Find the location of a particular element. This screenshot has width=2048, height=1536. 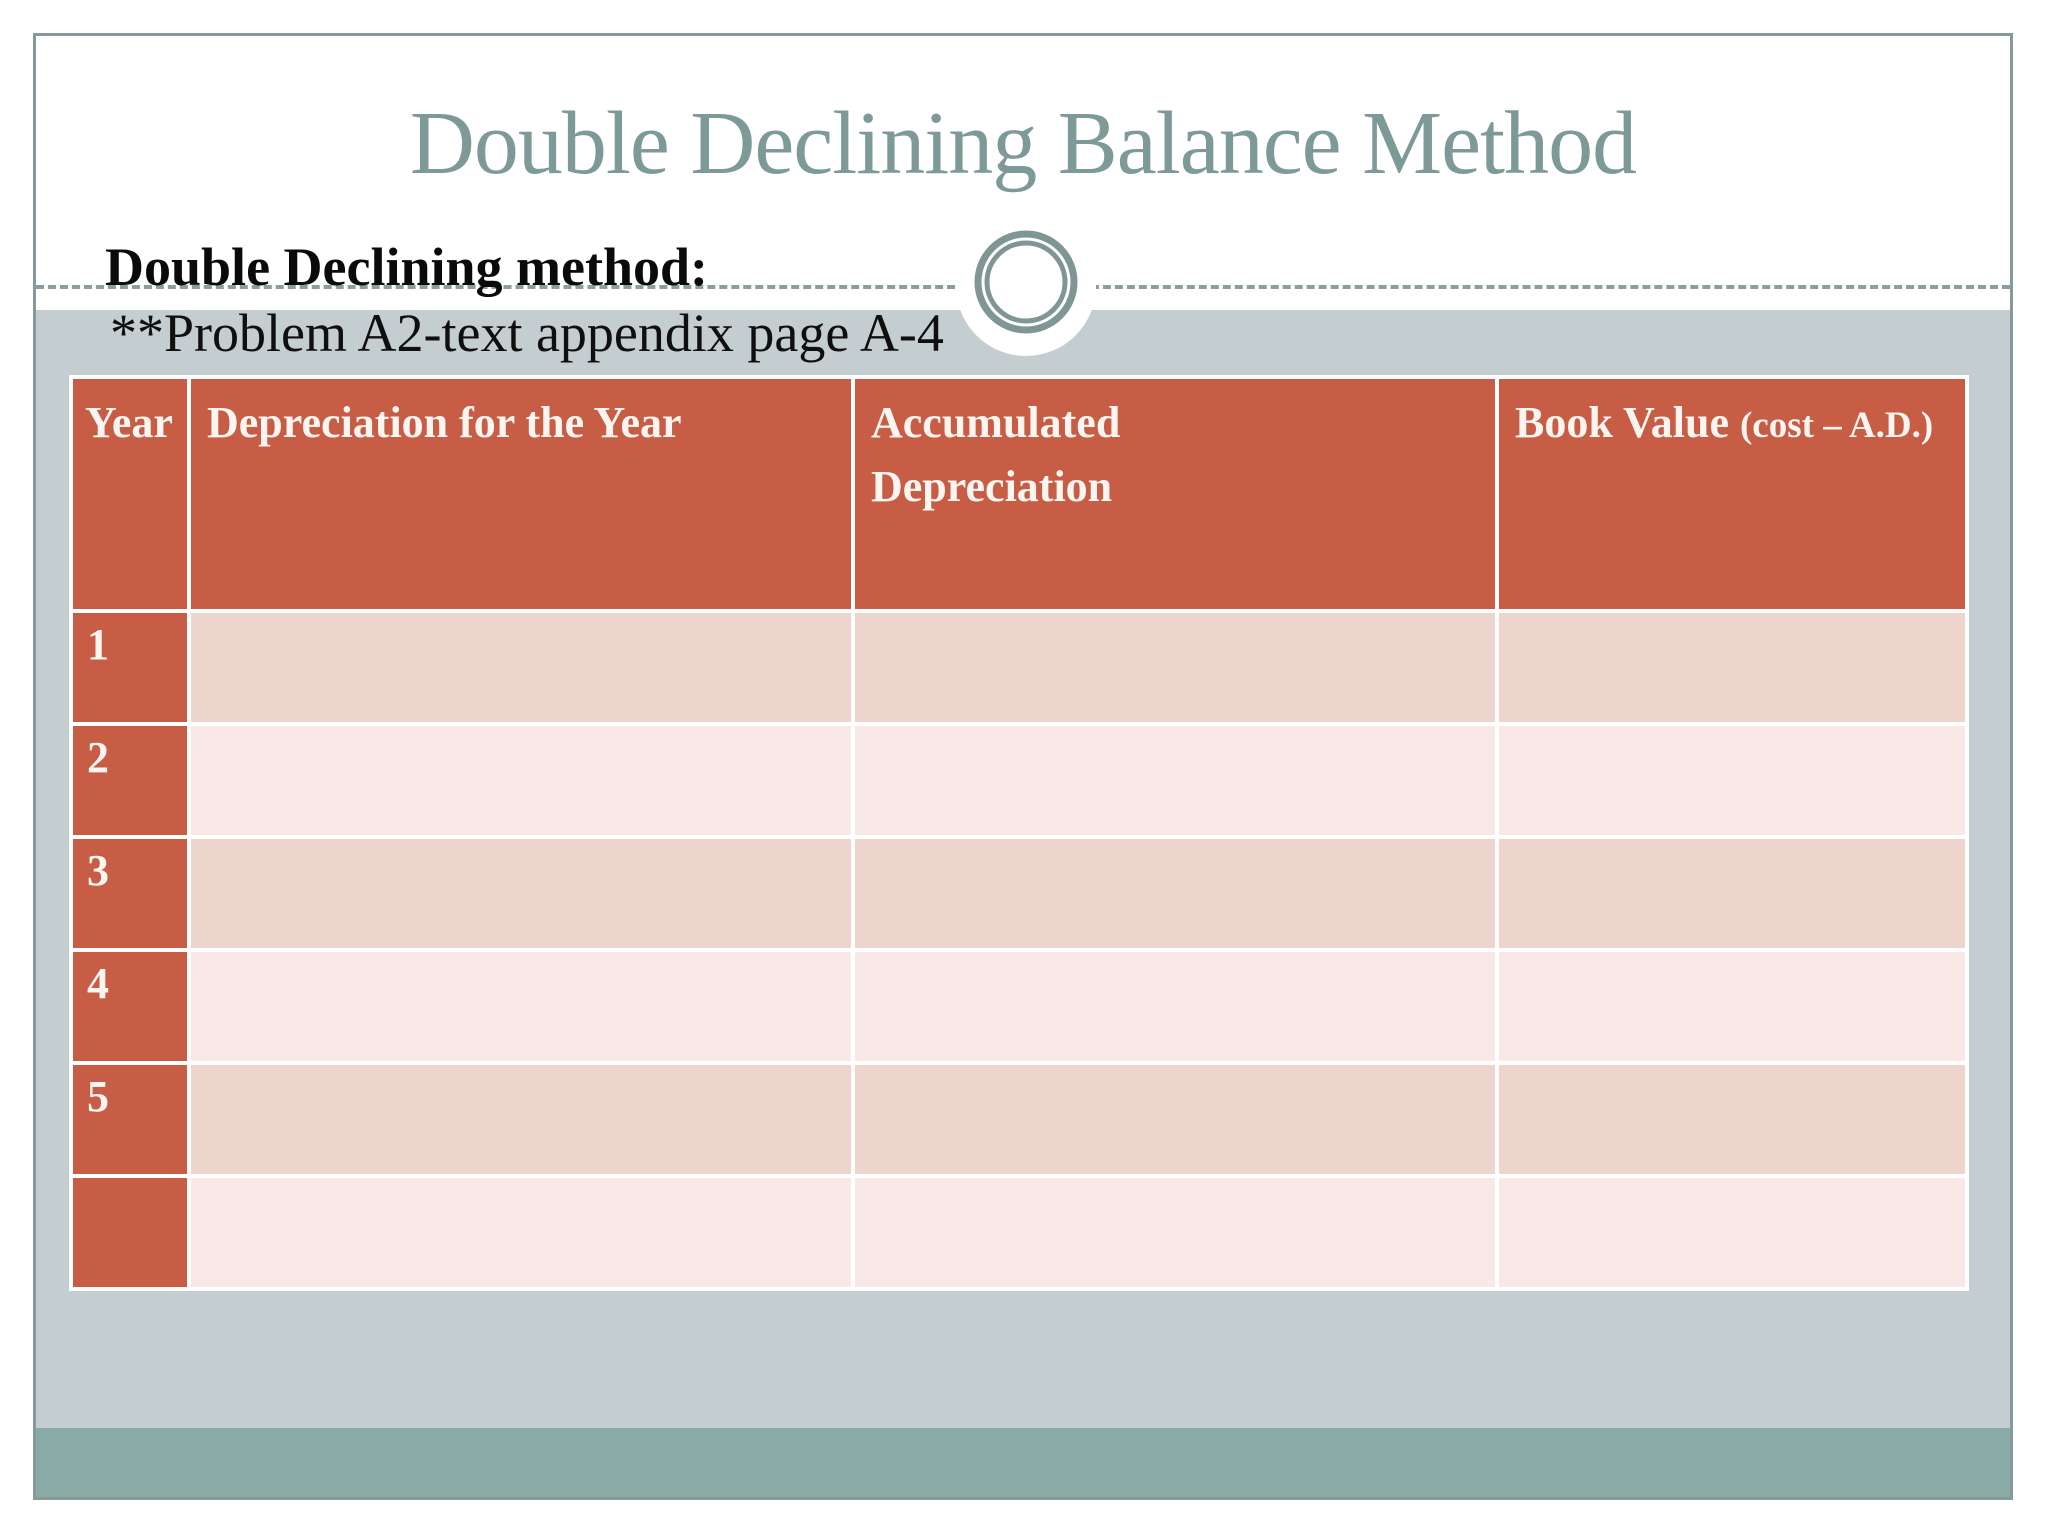

column-header-depreciation: Depreciation for the Year is located at coordinates (521, 494).